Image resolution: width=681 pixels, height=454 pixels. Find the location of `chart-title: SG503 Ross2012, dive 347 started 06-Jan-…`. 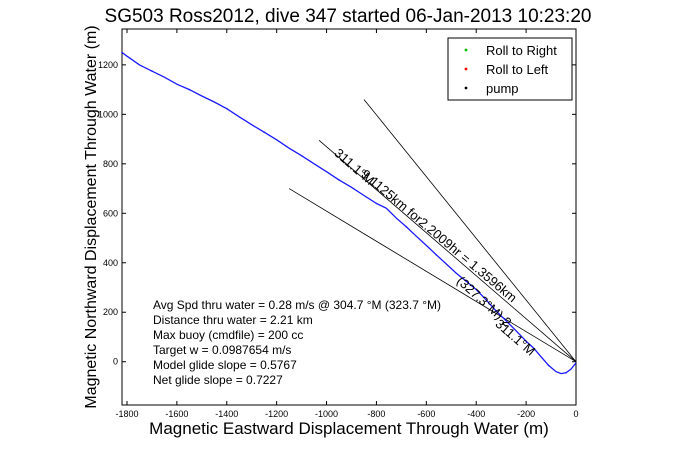

chart-title: SG503 Ross2012, dive 347 started 06-Jan-… is located at coordinates (348, 16).